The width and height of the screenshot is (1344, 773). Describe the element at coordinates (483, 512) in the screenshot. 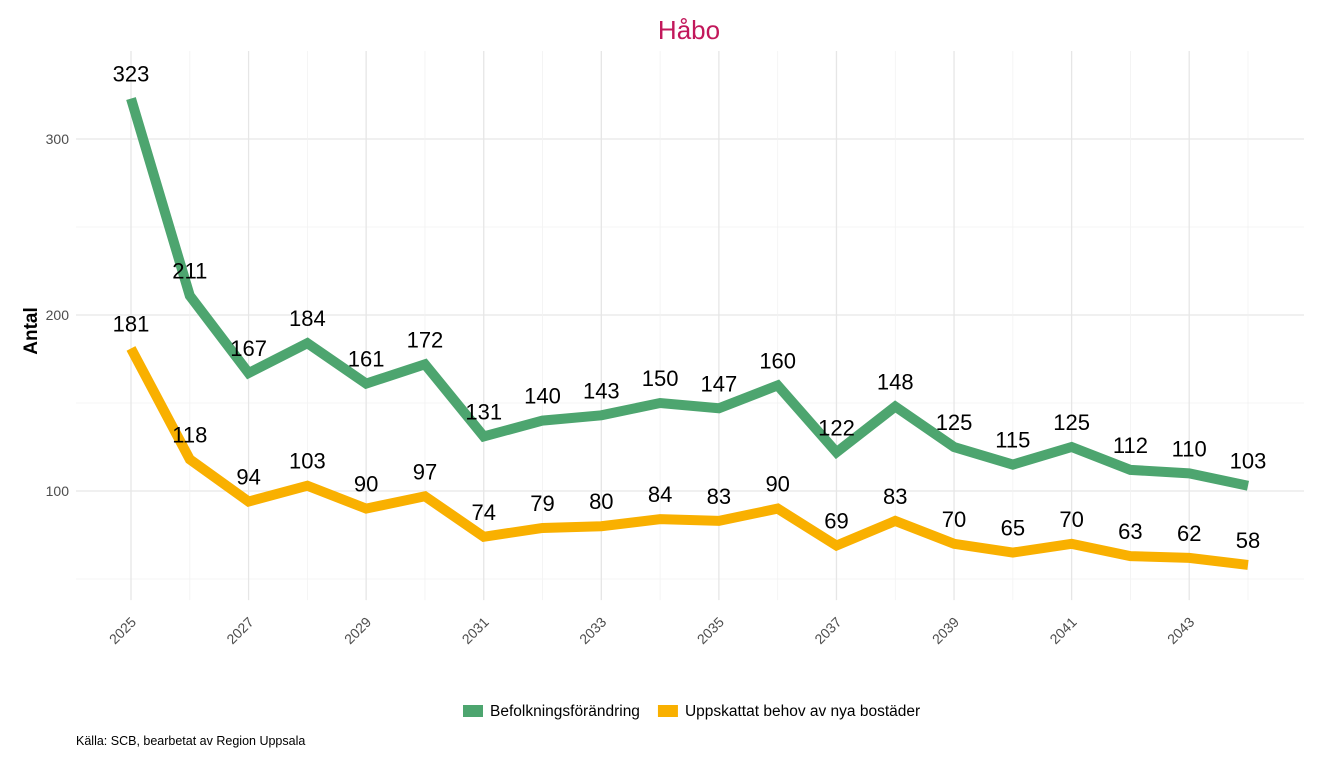

I see `data-label: 74` at that location.